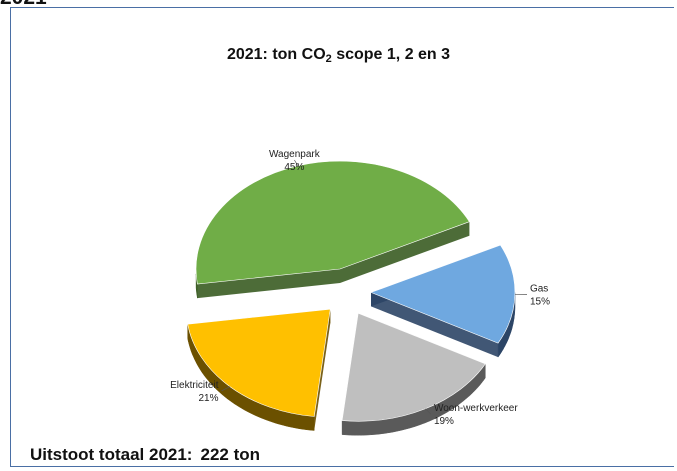 This screenshot has height=471, width=677. I want to click on chart-title-subscript: 2, so click(328, 59).